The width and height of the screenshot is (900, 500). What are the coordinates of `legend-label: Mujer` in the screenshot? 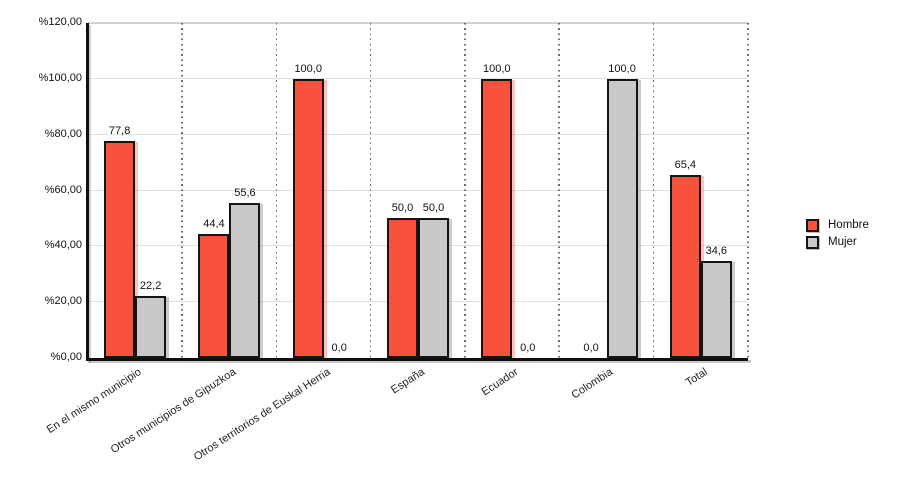 It's located at (842, 242).